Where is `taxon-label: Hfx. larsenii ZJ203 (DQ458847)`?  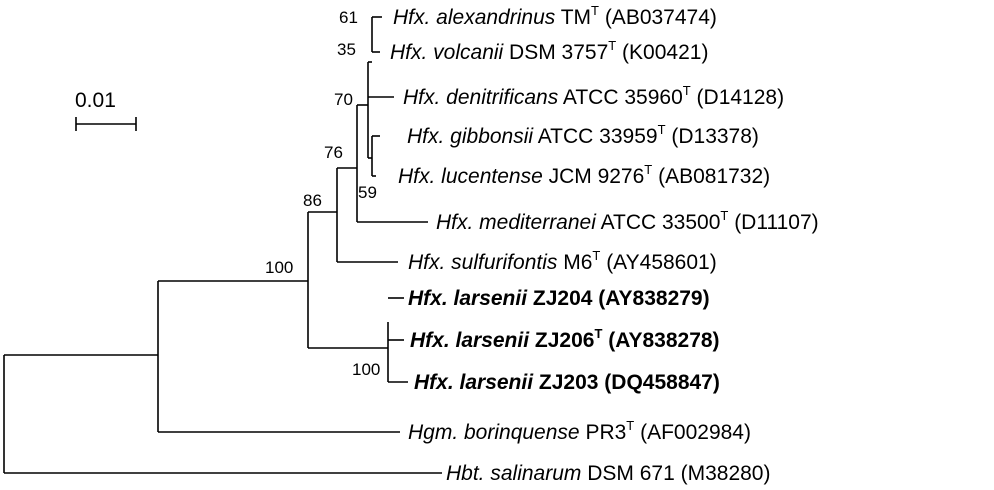
taxon-label: Hfx. larsenii ZJ203 (DQ458847) is located at coordinates (567, 382).